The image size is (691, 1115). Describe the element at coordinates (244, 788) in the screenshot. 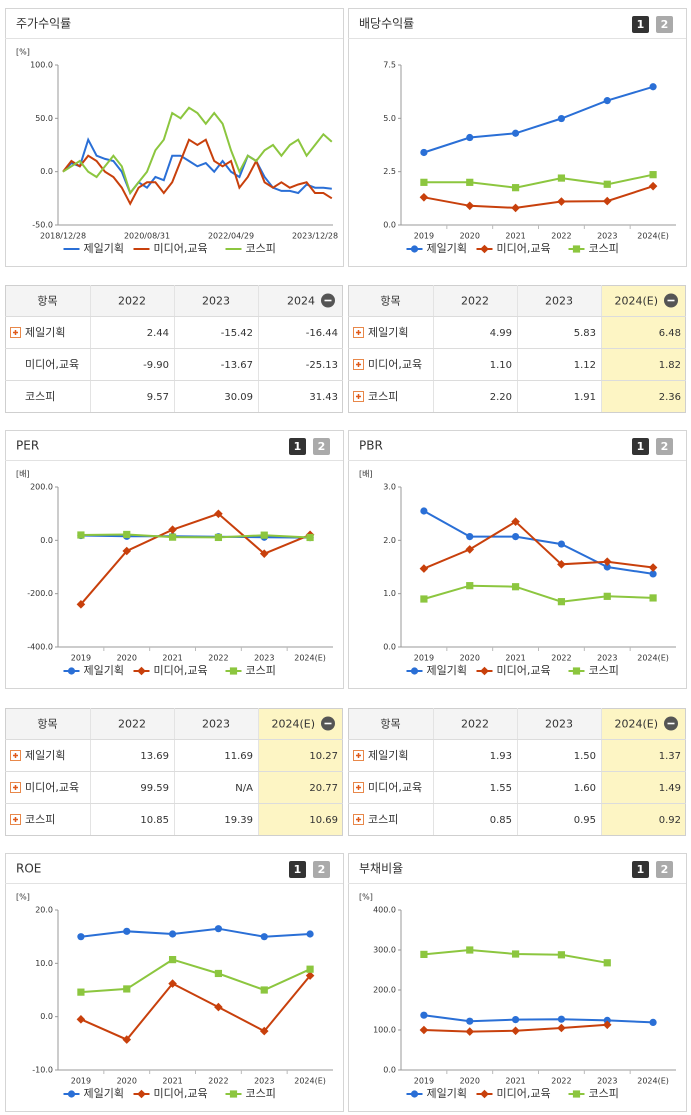

I see `cell-value: N/A` at that location.